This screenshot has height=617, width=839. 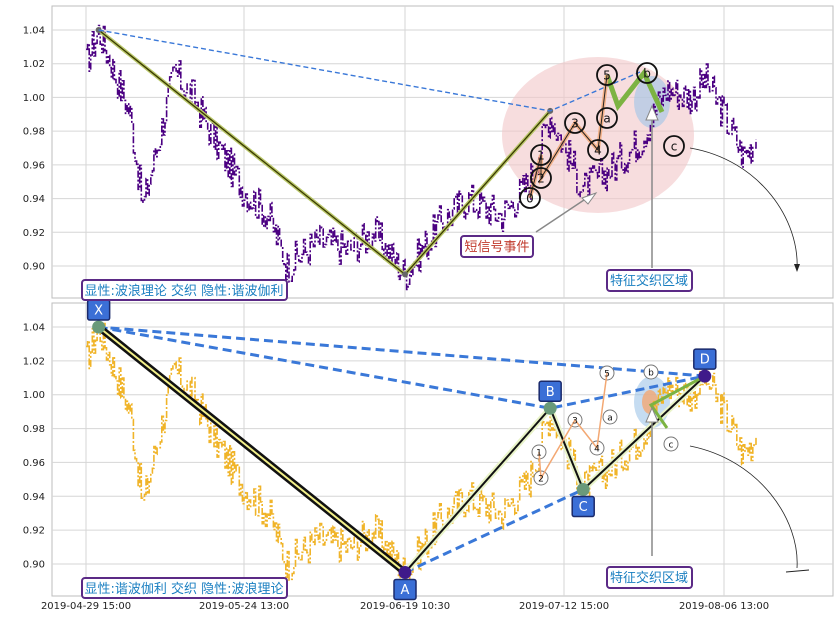 What do you see at coordinates (797, 571) in the screenshot?
I see `bottom-curve-end` at bounding box center [797, 571].